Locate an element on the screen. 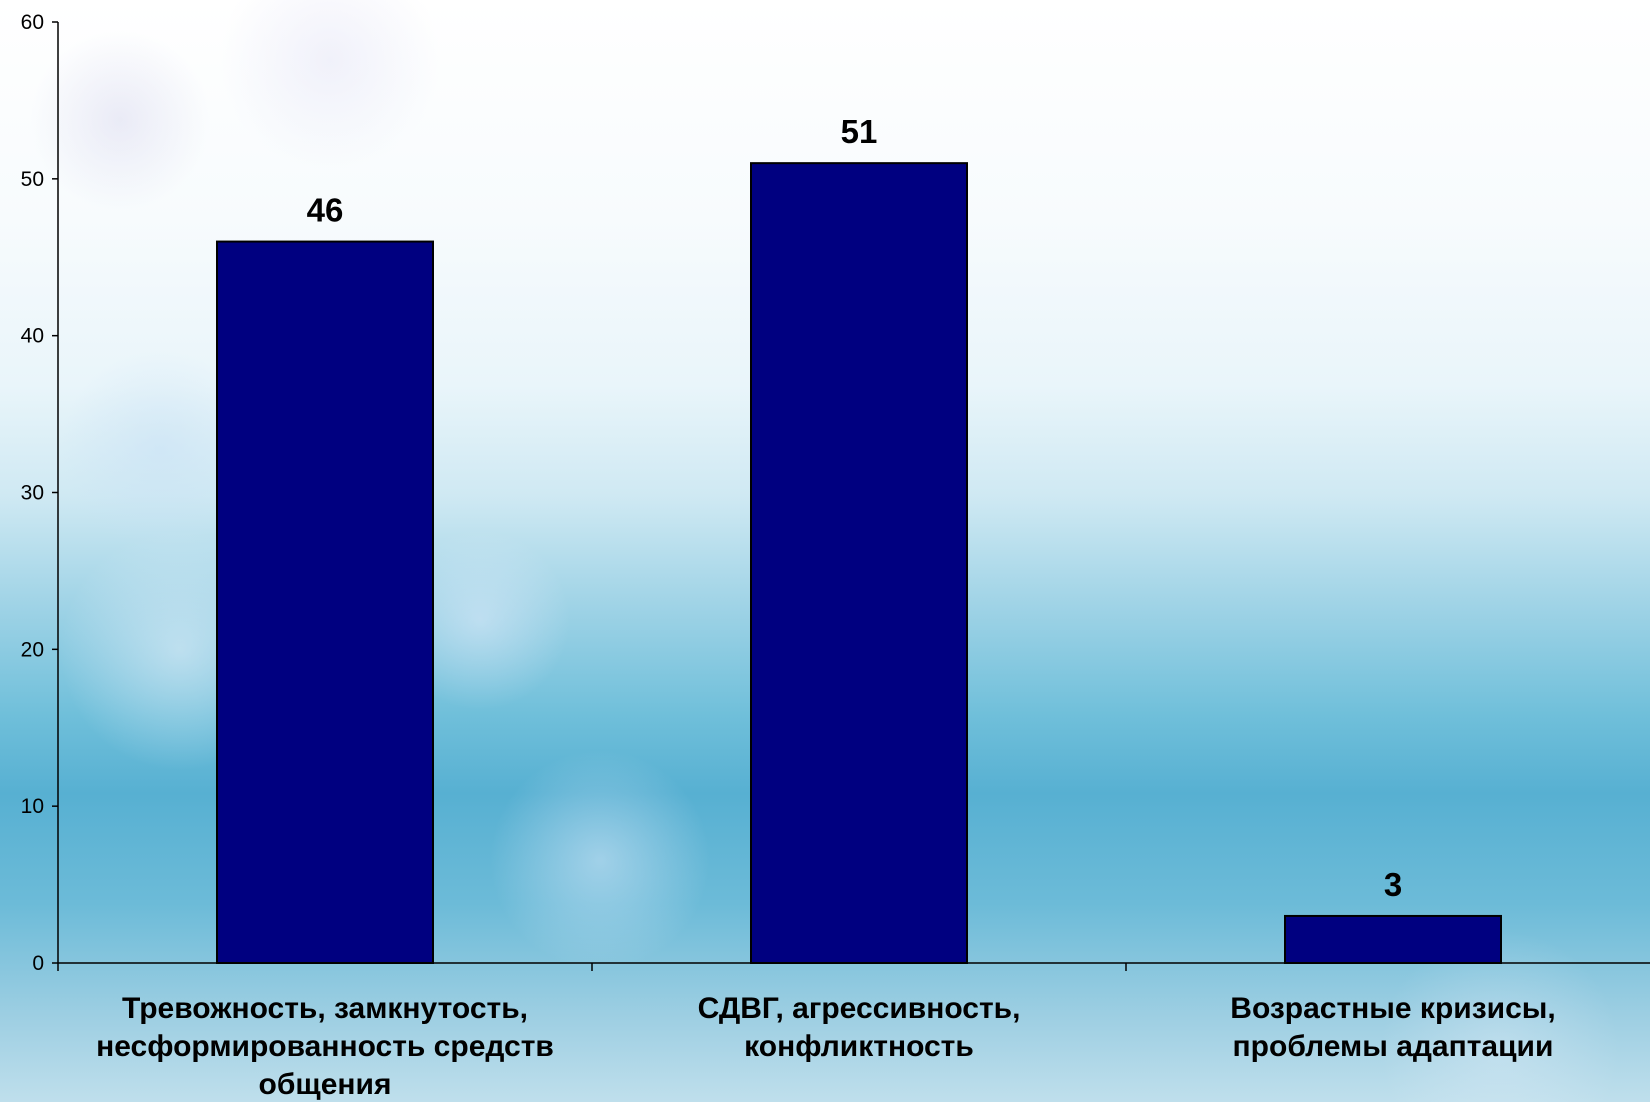  category-label-line: несформированность средств is located at coordinates (325, 1046).